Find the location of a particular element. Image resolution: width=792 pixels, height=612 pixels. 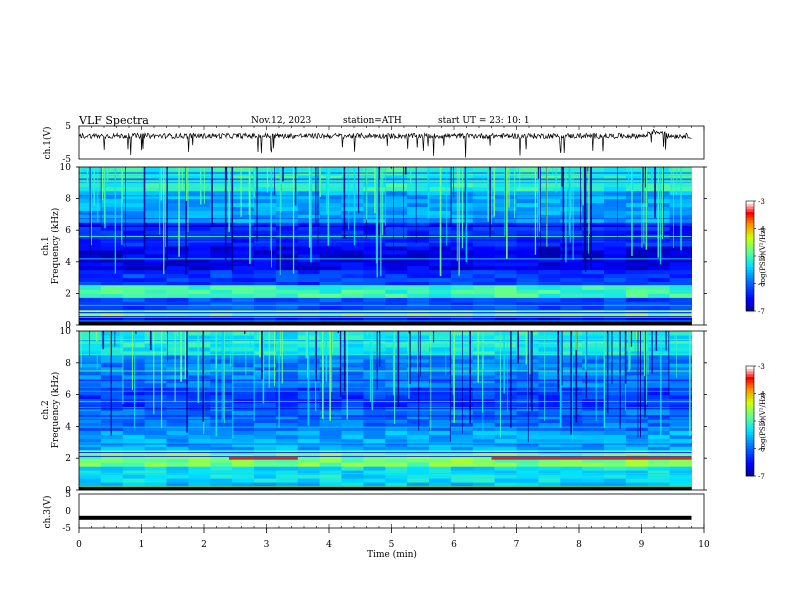

colorbar-tick-label: -4 is located at coordinates (761, 395).